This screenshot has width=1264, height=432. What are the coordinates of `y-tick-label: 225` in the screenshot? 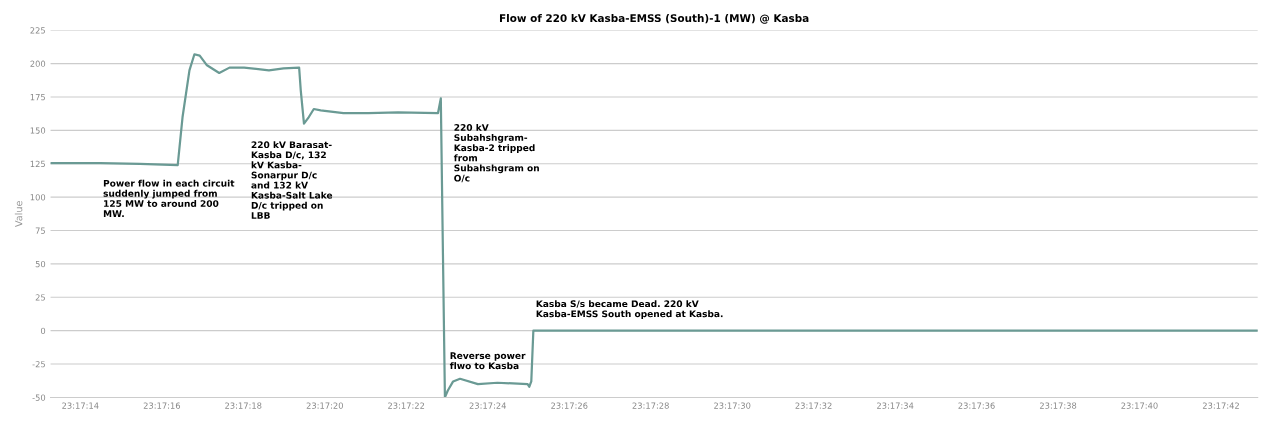 It's located at (37, 30).